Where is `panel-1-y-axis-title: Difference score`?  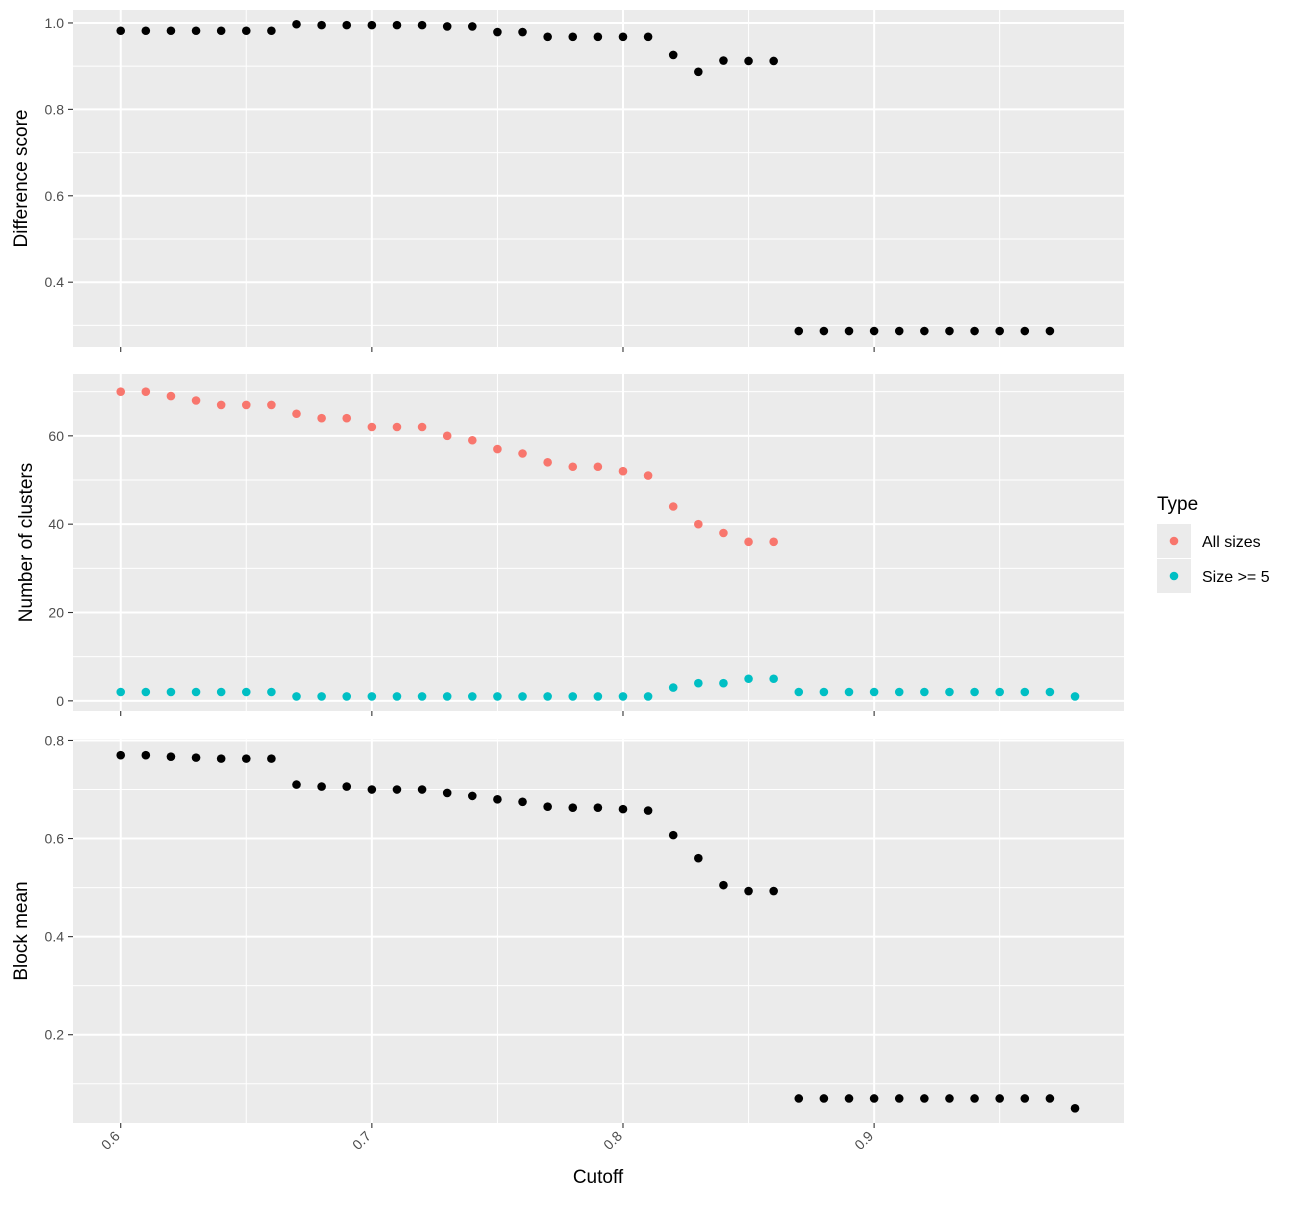
panel-1-y-axis-title: Difference score is located at coordinates (21, 179).